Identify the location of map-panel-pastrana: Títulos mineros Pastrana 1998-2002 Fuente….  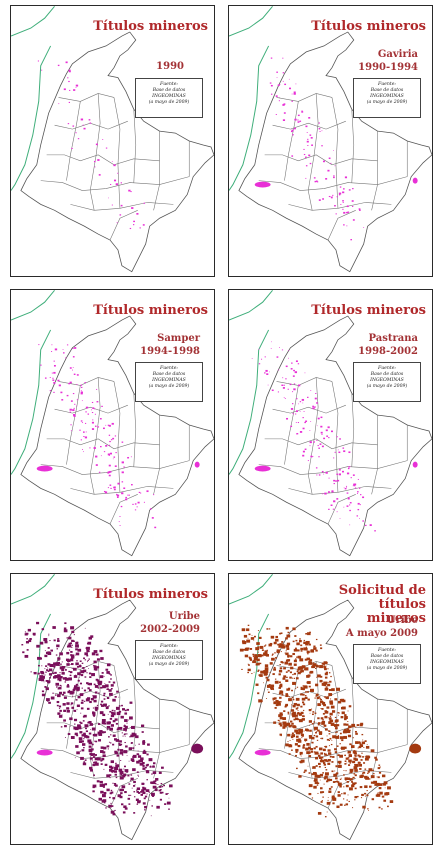
(330, 425).